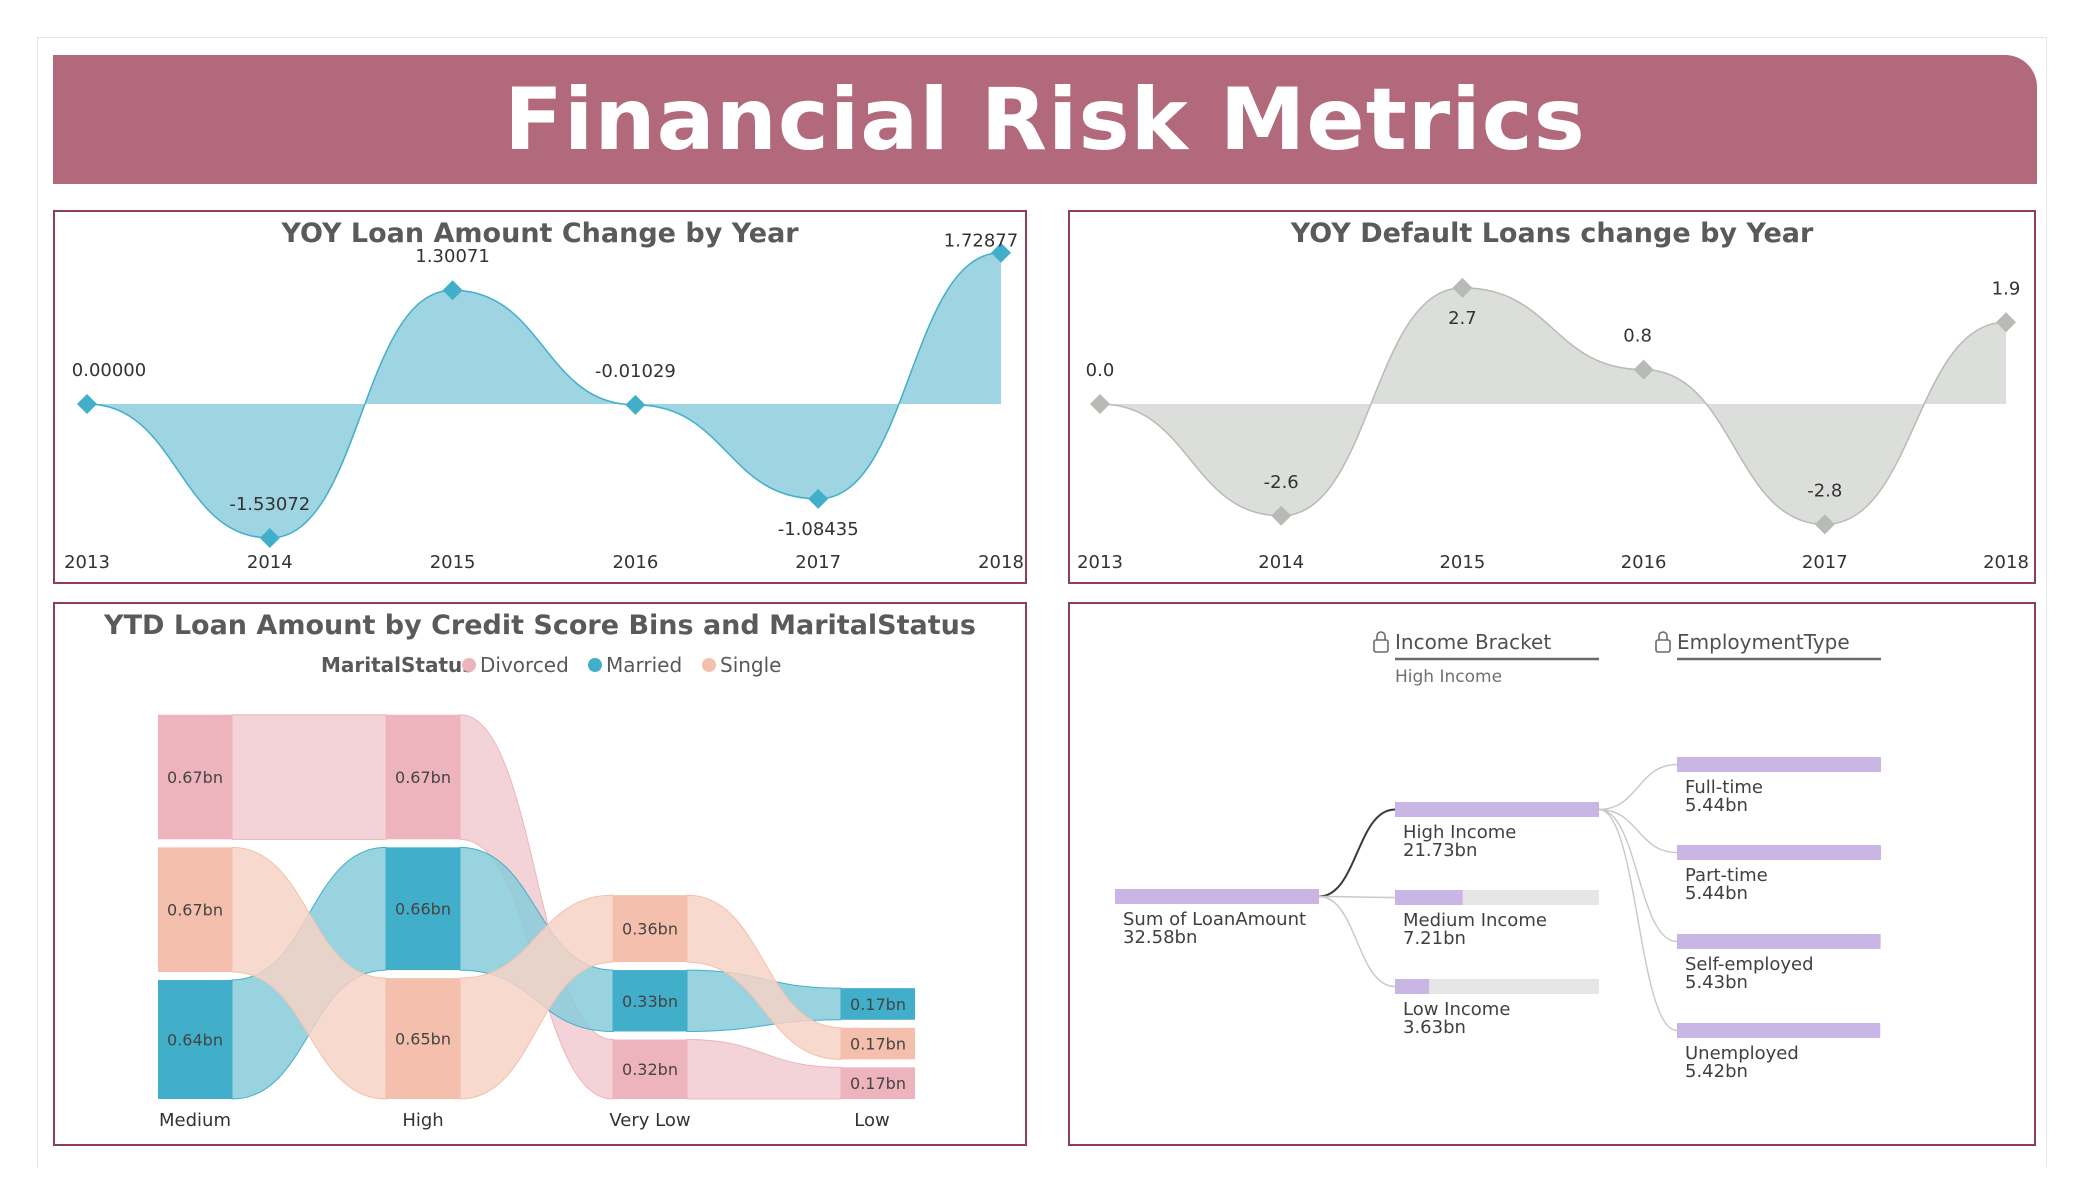  I want to click on bar-medium-married, so click(195, 1039).